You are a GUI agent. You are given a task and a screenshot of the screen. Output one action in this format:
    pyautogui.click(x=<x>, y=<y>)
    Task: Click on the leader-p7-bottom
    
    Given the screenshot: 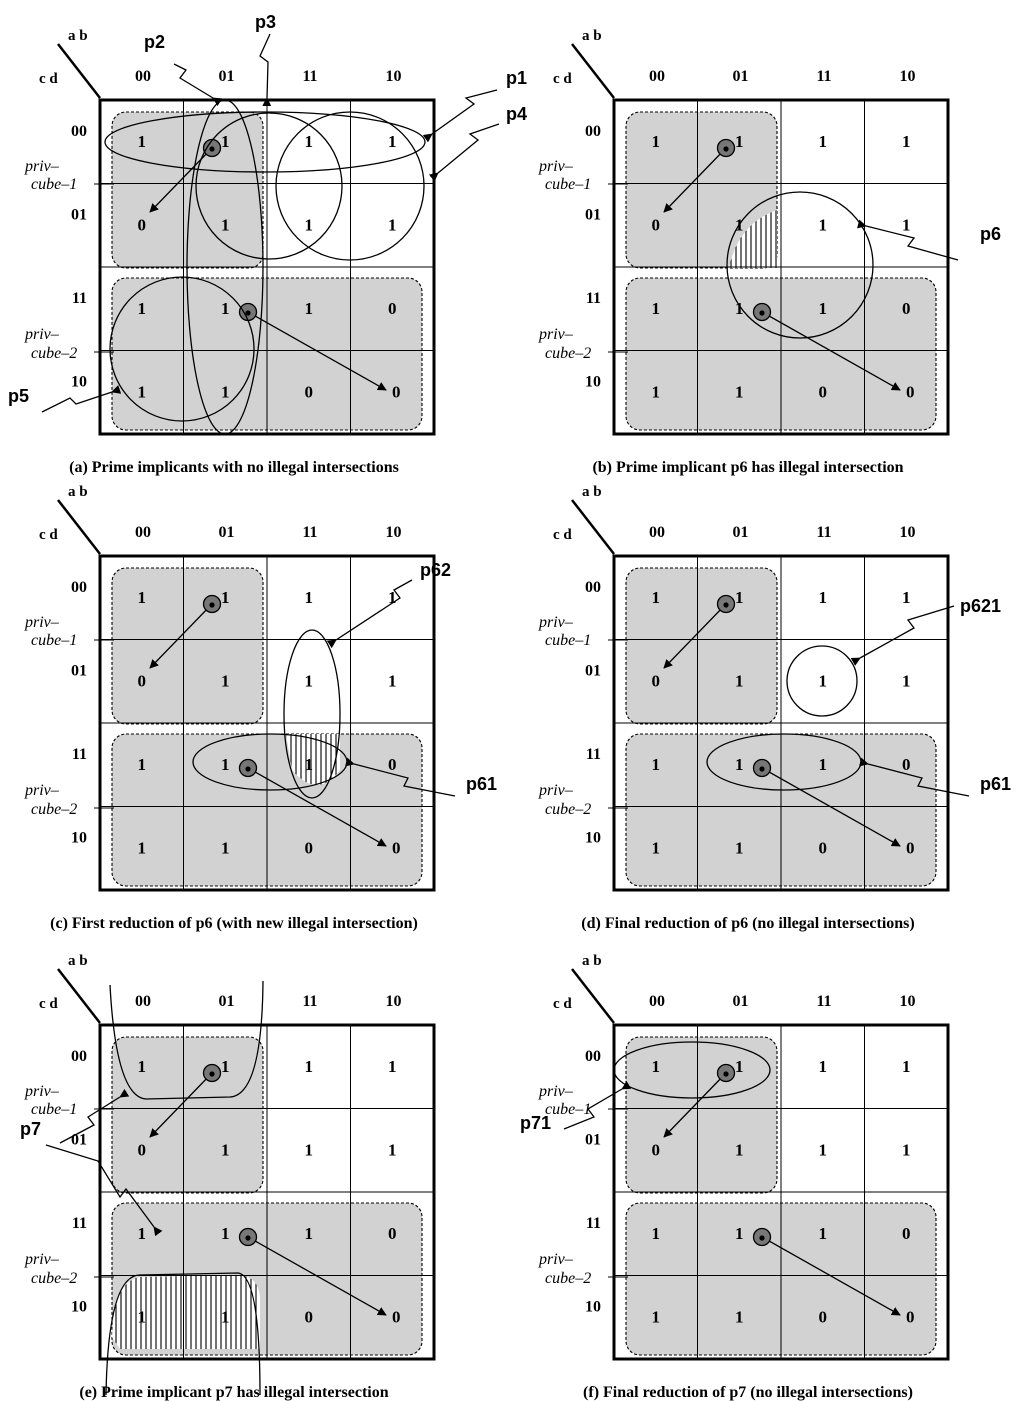 What is the action you would take?
    pyautogui.click(x=104, y=1190)
    